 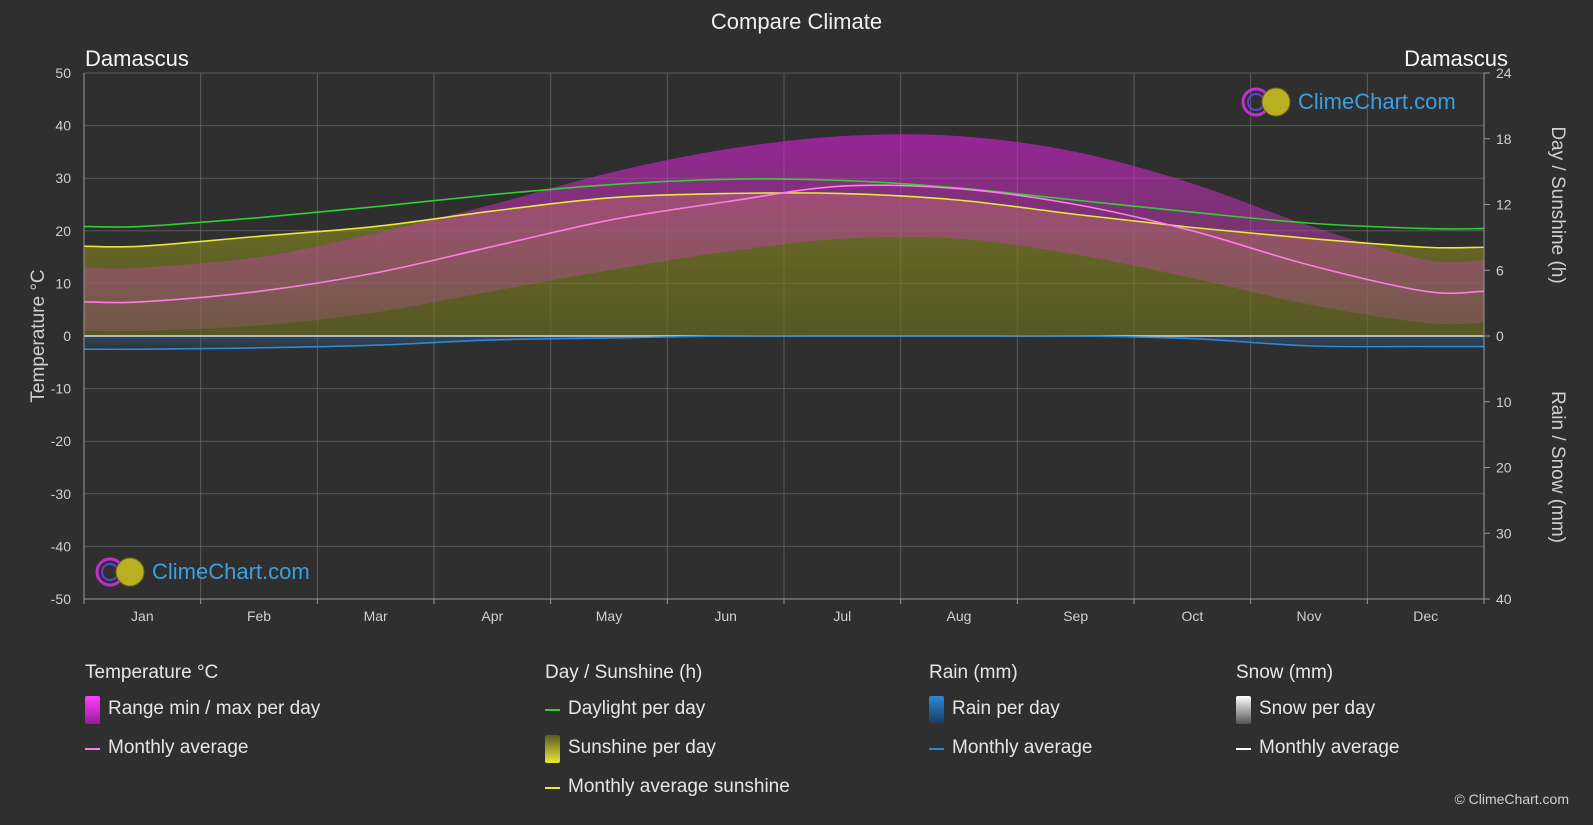 What do you see at coordinates (637, 708) in the screenshot?
I see `legend-label: Daylight per day` at bounding box center [637, 708].